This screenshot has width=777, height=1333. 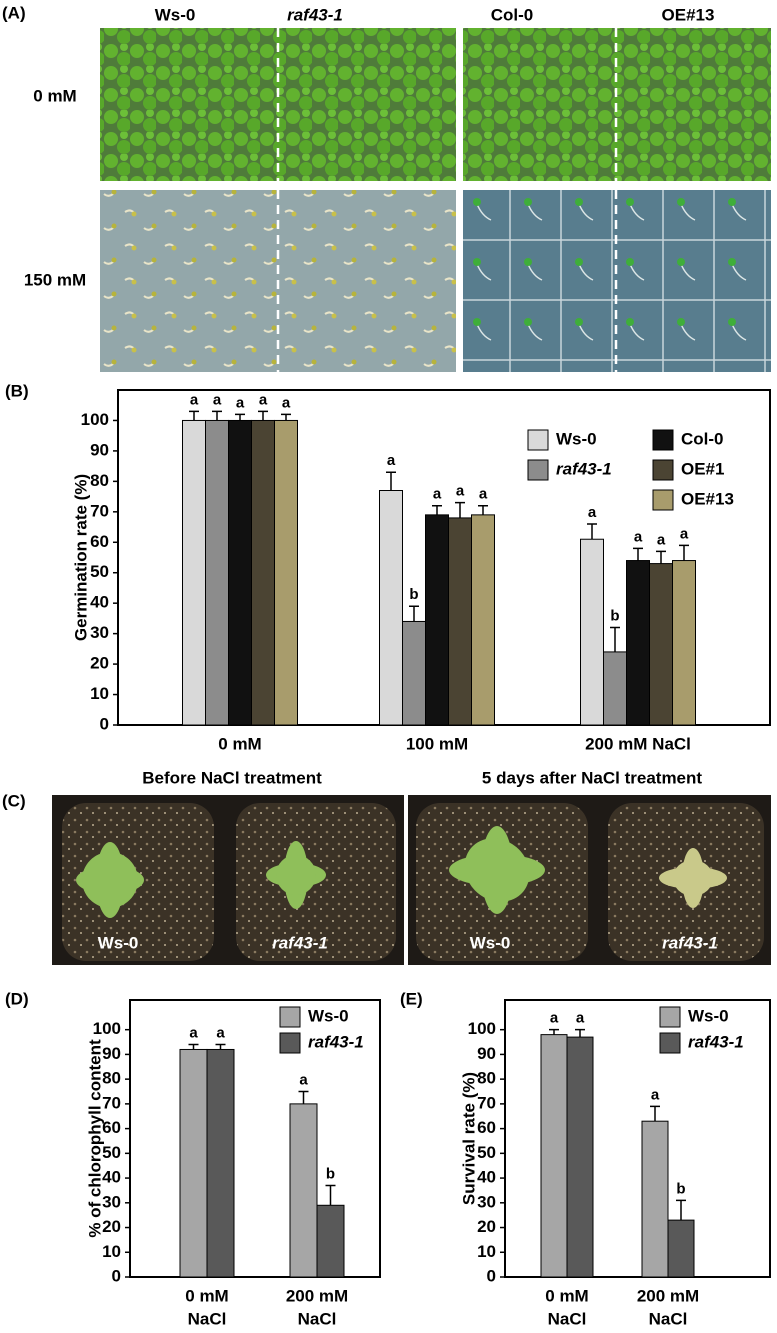 What do you see at coordinates (232, 777) in the screenshot?
I see `photo-header: Before NaCl treatment` at bounding box center [232, 777].